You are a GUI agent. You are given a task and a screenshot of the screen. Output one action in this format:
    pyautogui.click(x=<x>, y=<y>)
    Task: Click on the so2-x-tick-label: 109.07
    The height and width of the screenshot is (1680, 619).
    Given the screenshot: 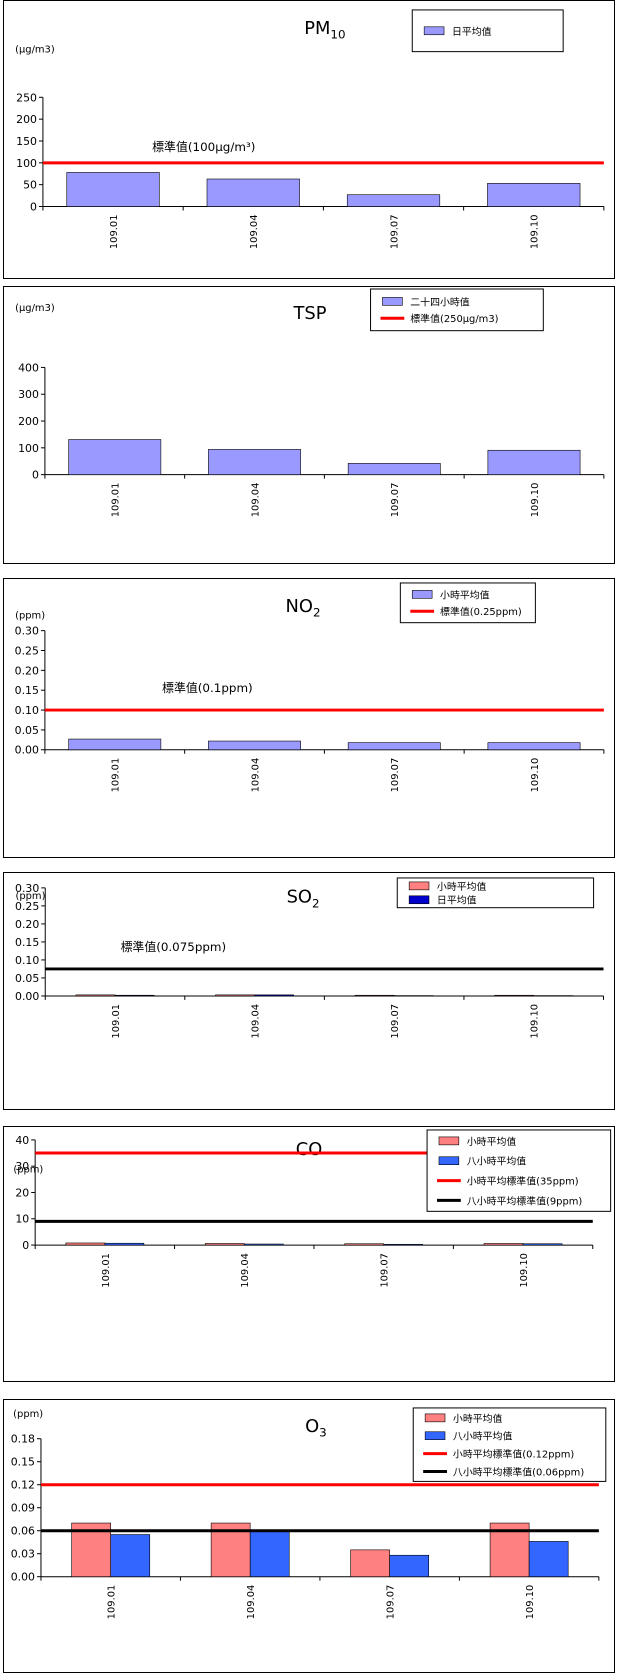 What is the action you would take?
    pyautogui.click(x=395, y=1021)
    